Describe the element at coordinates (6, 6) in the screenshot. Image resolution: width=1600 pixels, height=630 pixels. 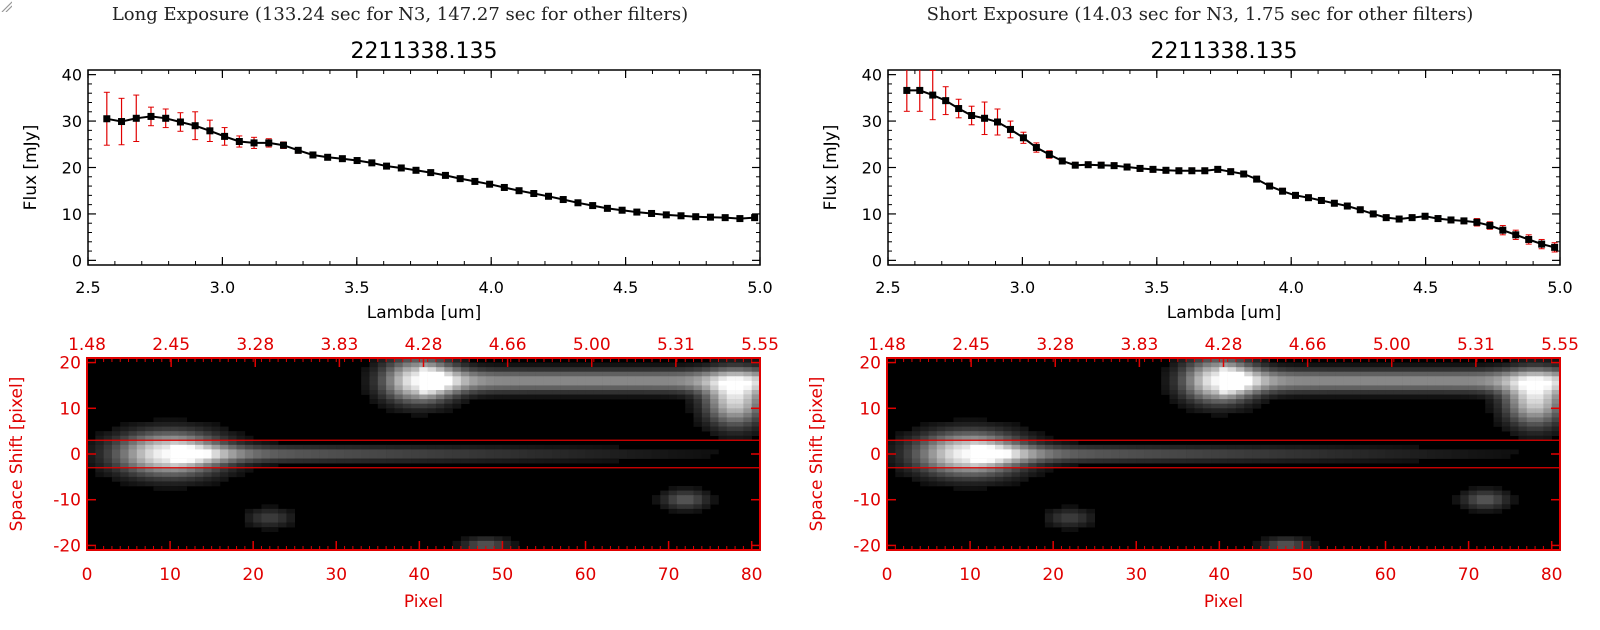
I see `resize-grip-icon` at that location.